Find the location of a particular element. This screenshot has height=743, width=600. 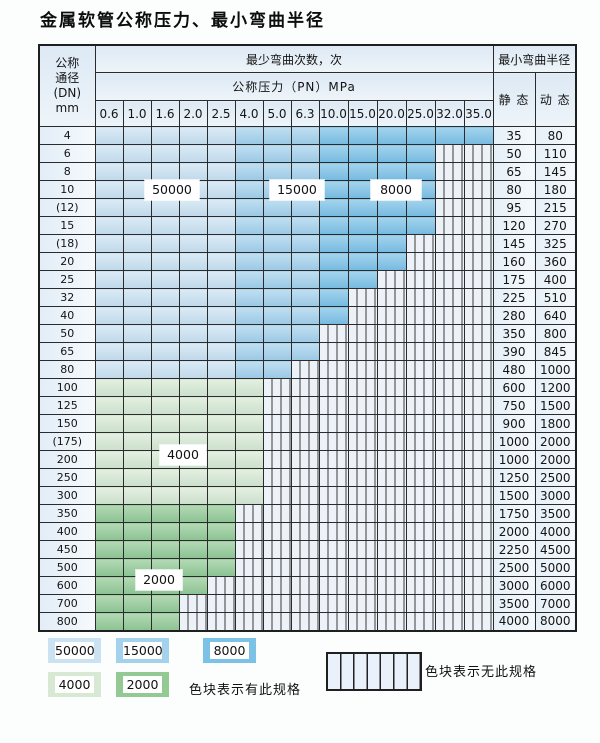

dn-value: 150 is located at coordinates (67, 423).